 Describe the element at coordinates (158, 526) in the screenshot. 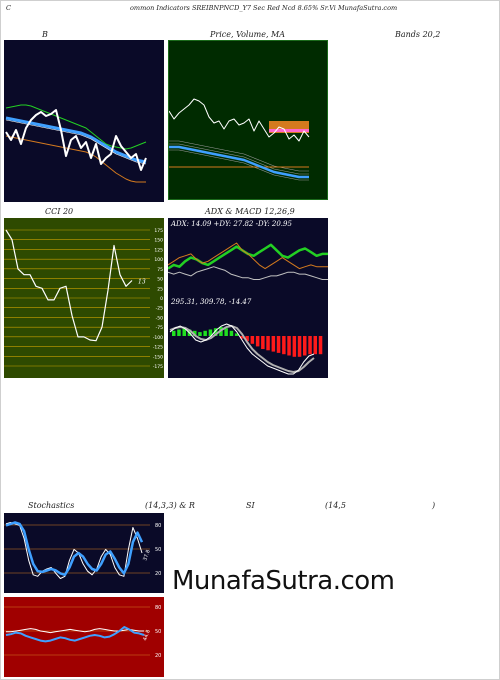

I see `stoch-tick-label: 80` at that location.